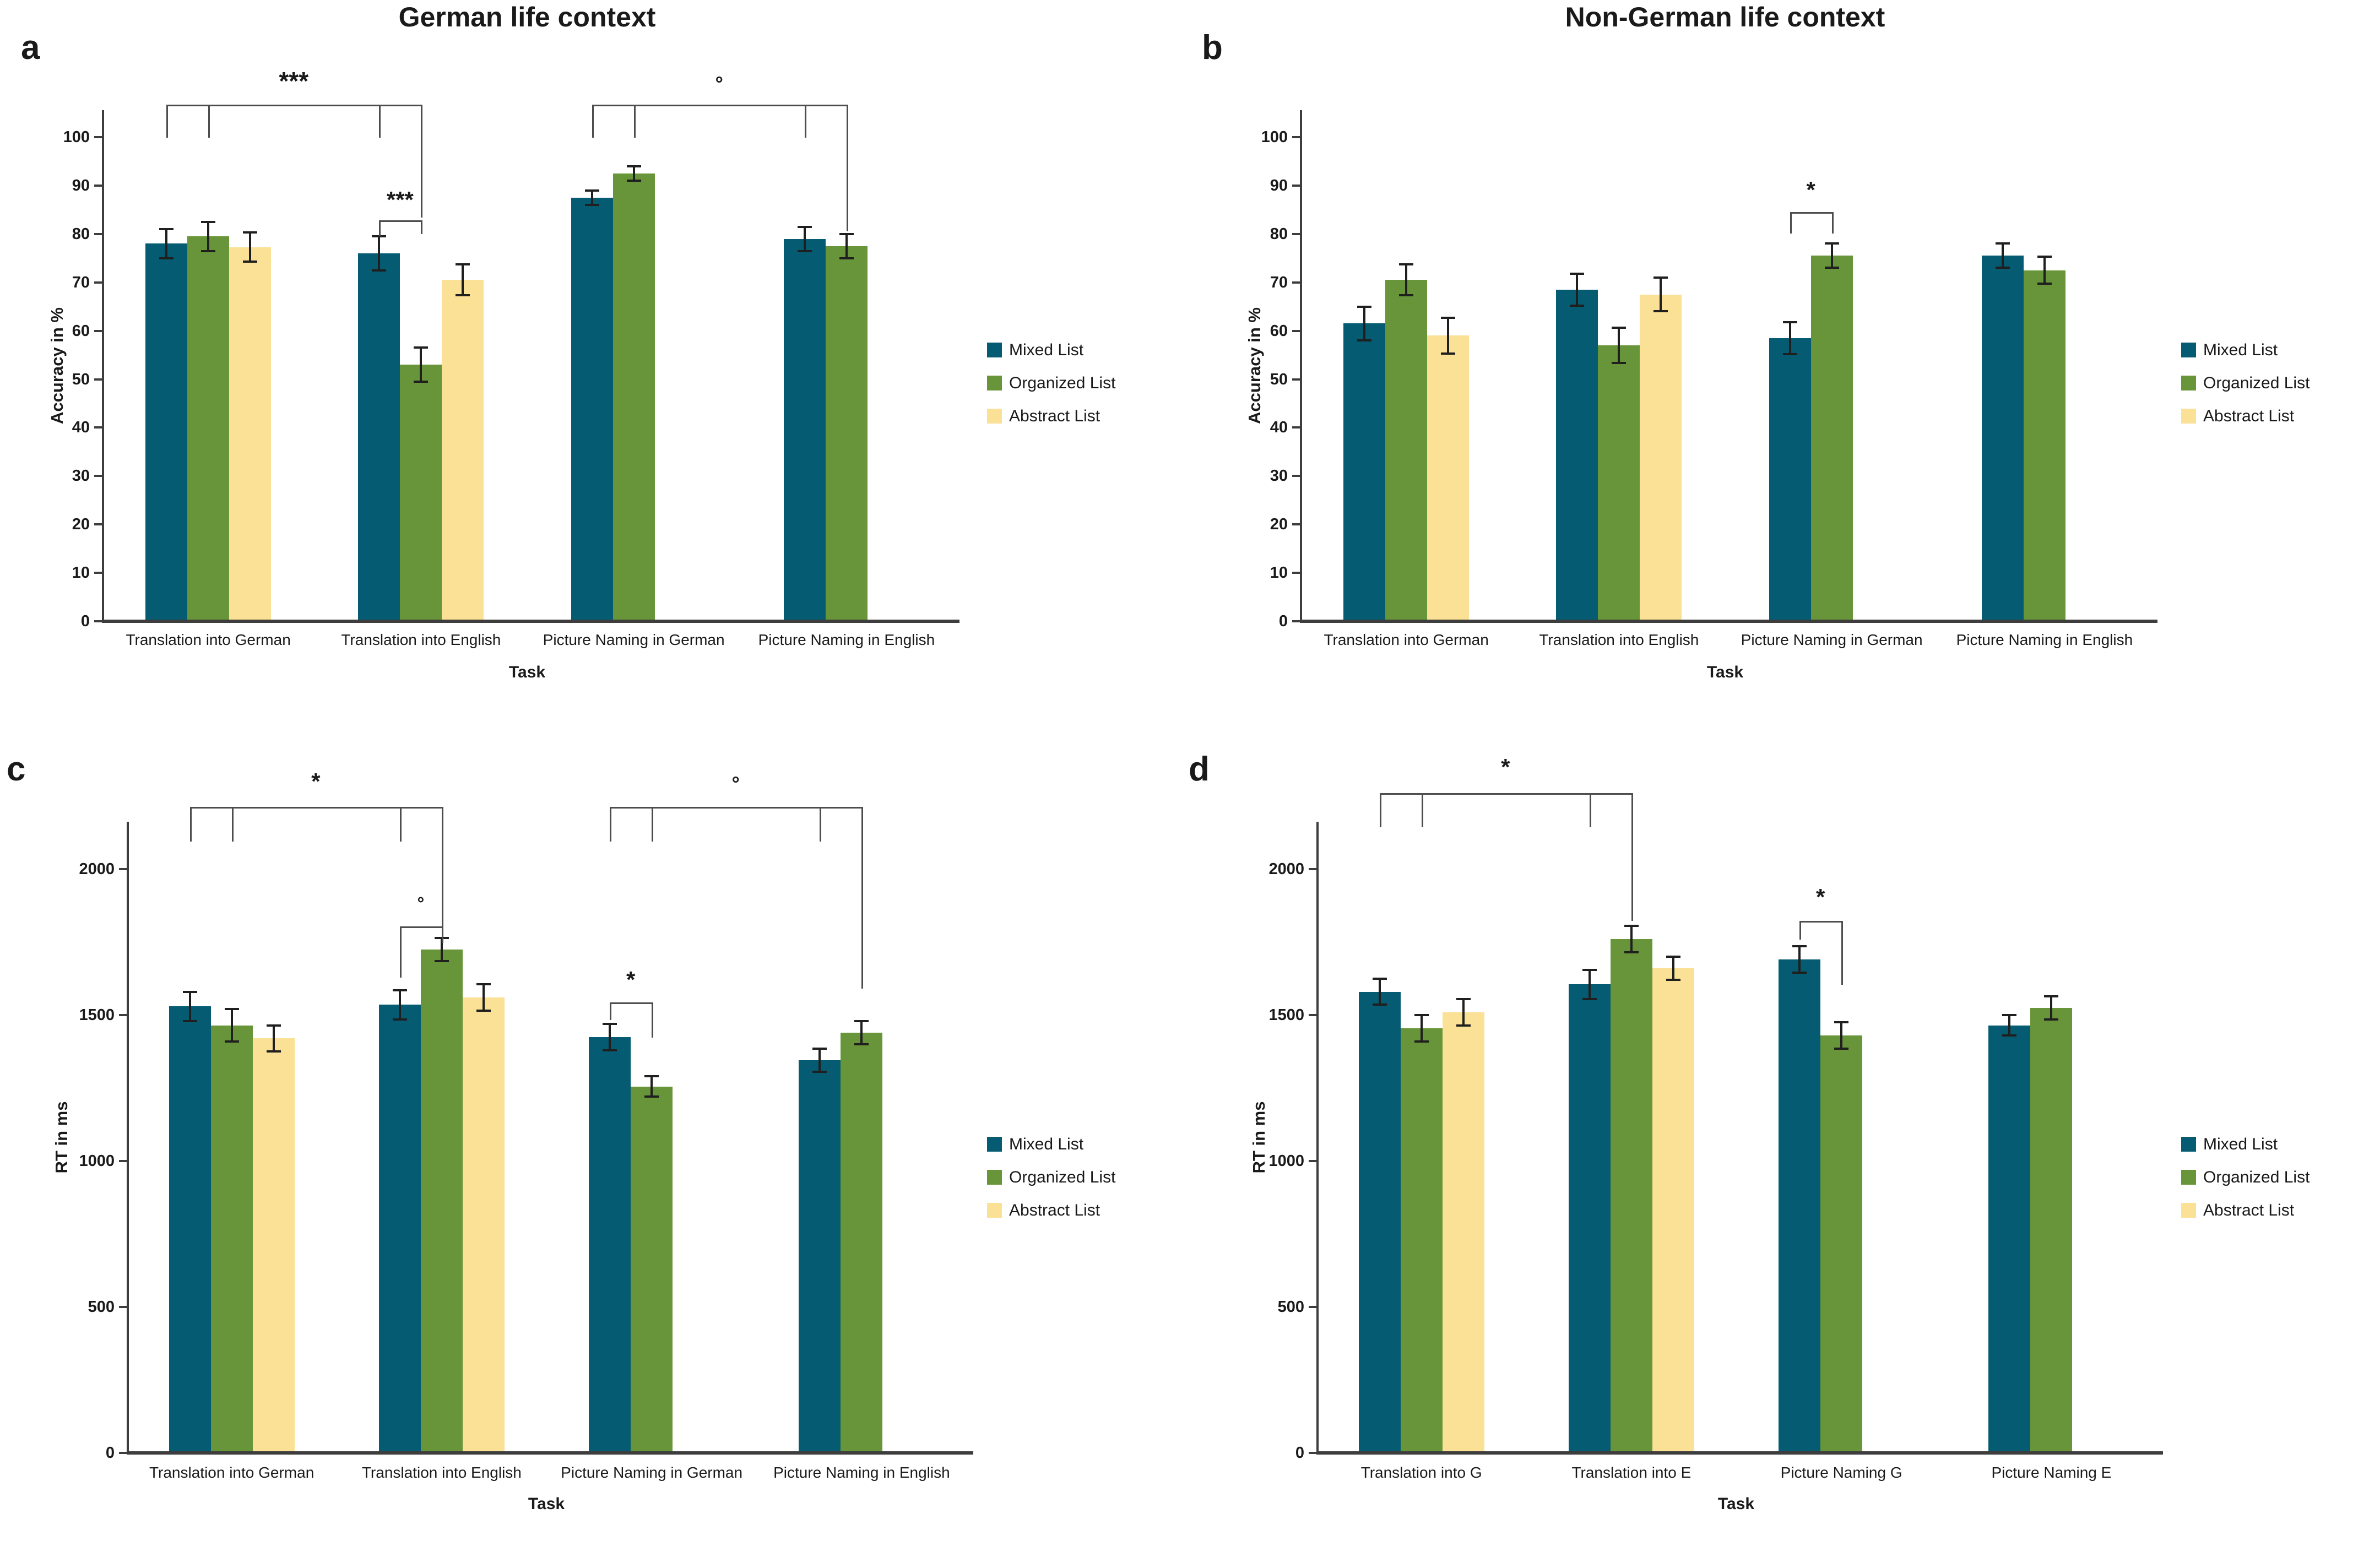 Image resolution: width=2380 pixels, height=1546 pixels. What do you see at coordinates (1317, 1138) in the screenshot?
I see `y-axis-d` at bounding box center [1317, 1138].